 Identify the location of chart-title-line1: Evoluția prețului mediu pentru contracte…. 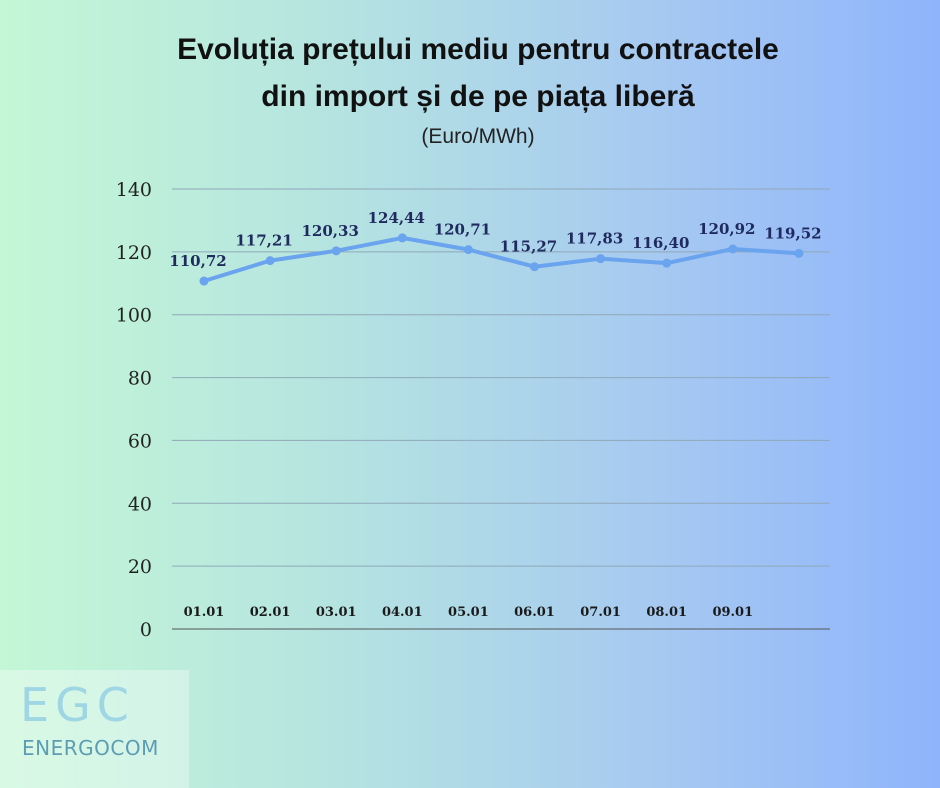
(478, 49).